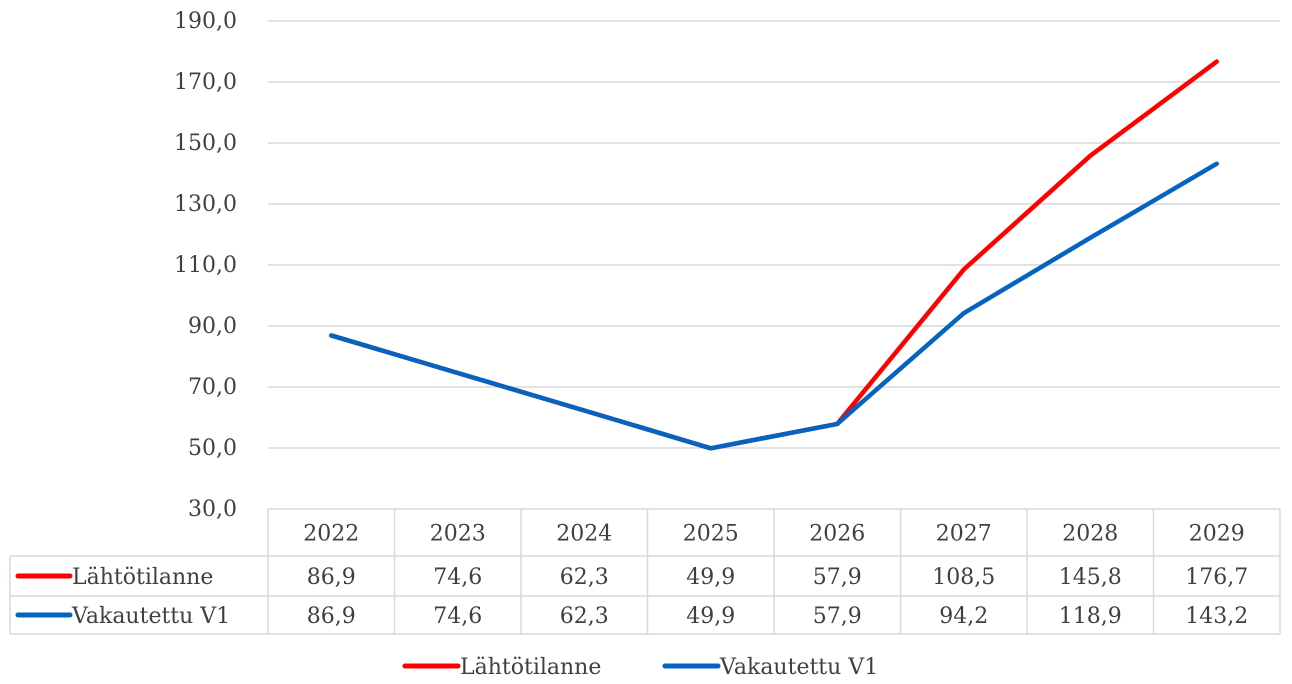 The height and width of the screenshot is (684, 1292). I want to click on y-tick-label: 170,0, so click(205, 82).